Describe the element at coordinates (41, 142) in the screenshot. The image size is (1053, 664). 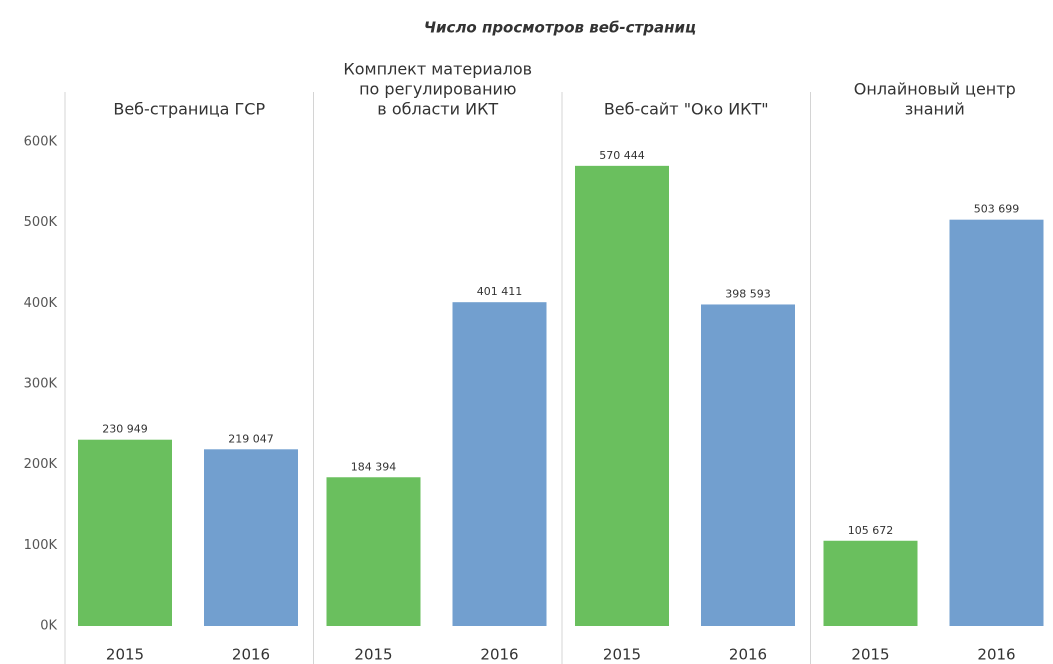
I see `y-tick-label: 600K` at that location.